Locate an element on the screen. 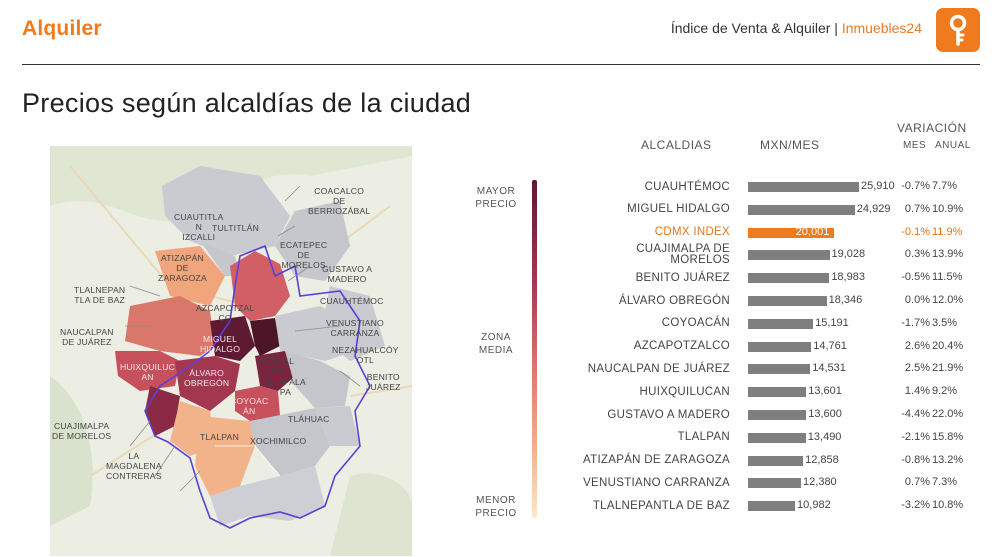 Image resolution: width=1000 pixels, height=557 pixels. var-anual-label: 21.9% is located at coordinates (948, 368).